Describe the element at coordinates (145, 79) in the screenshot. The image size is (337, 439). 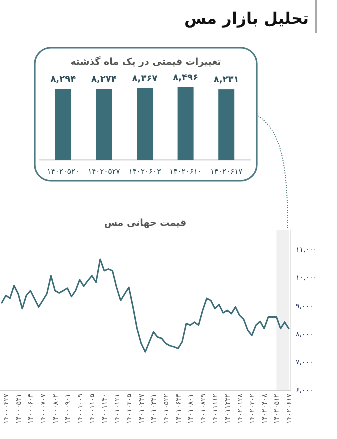
I see `data-label: ۸,۳۶۷` at that location.